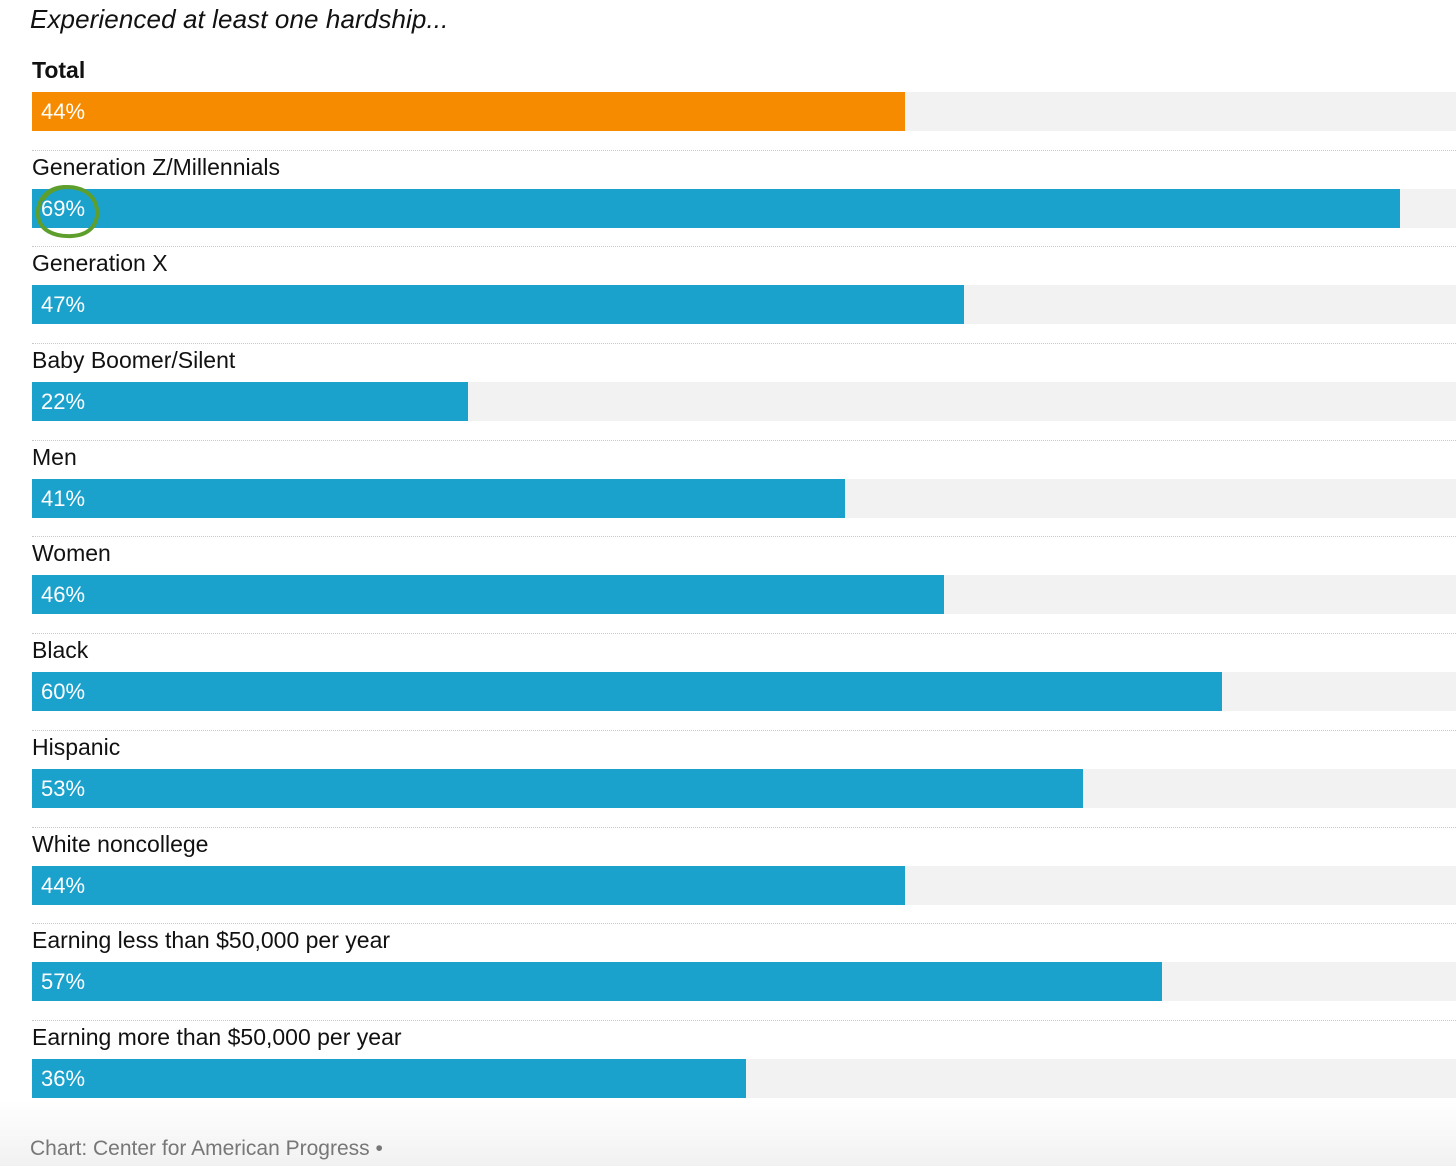 The height and width of the screenshot is (1166, 1456). I want to click on bar-value-label: 41%, so click(63, 498).